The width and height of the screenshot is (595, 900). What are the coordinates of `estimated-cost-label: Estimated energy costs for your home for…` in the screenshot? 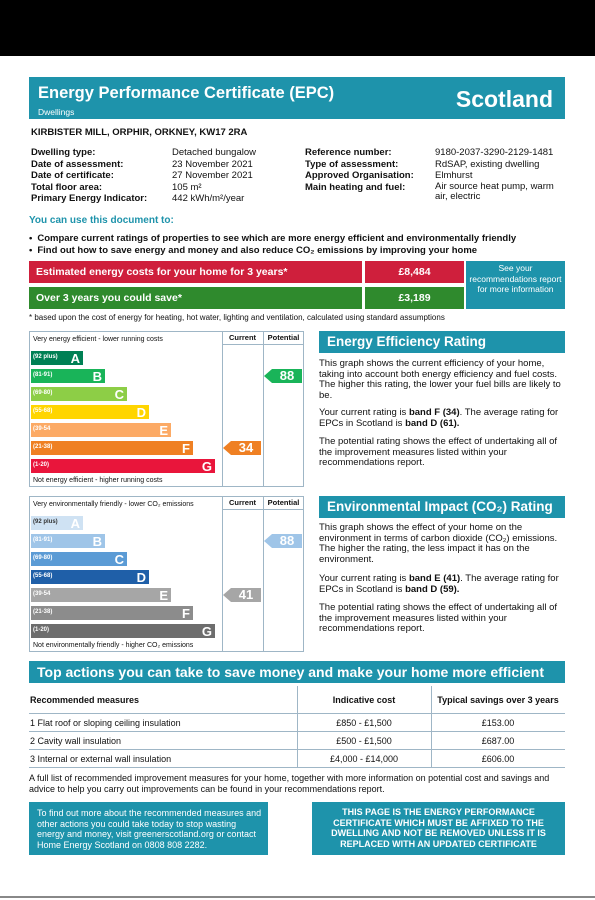 It's located at (195, 272).